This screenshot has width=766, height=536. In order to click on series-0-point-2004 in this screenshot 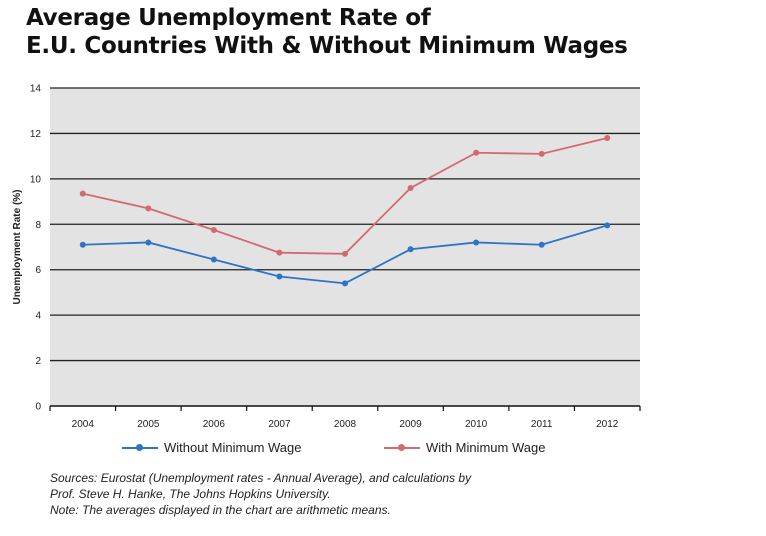, I will do `click(82, 244)`.